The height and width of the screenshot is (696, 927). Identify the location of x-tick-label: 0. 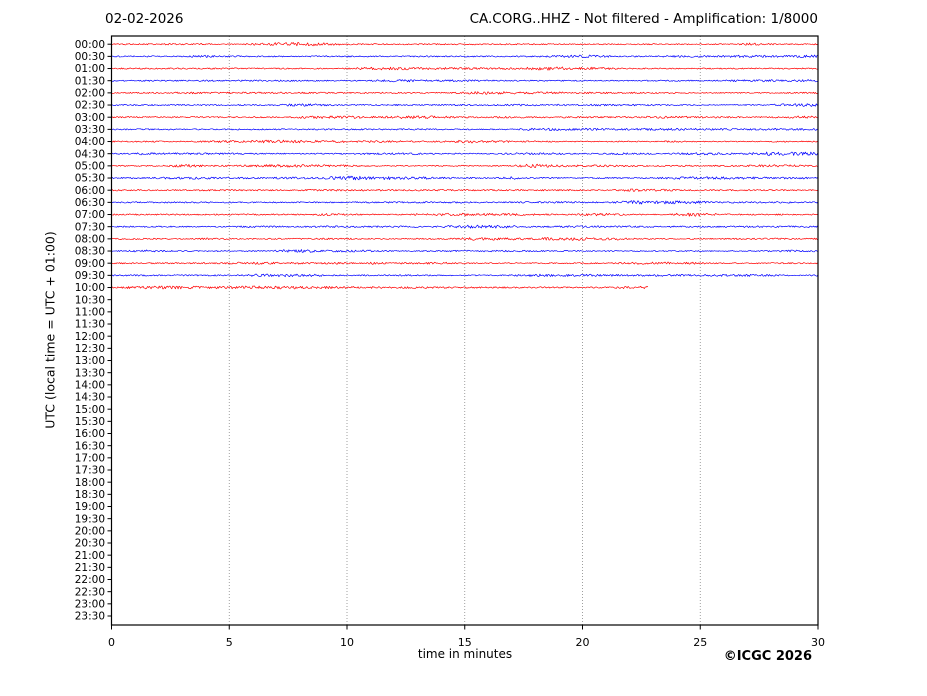
(111, 642).